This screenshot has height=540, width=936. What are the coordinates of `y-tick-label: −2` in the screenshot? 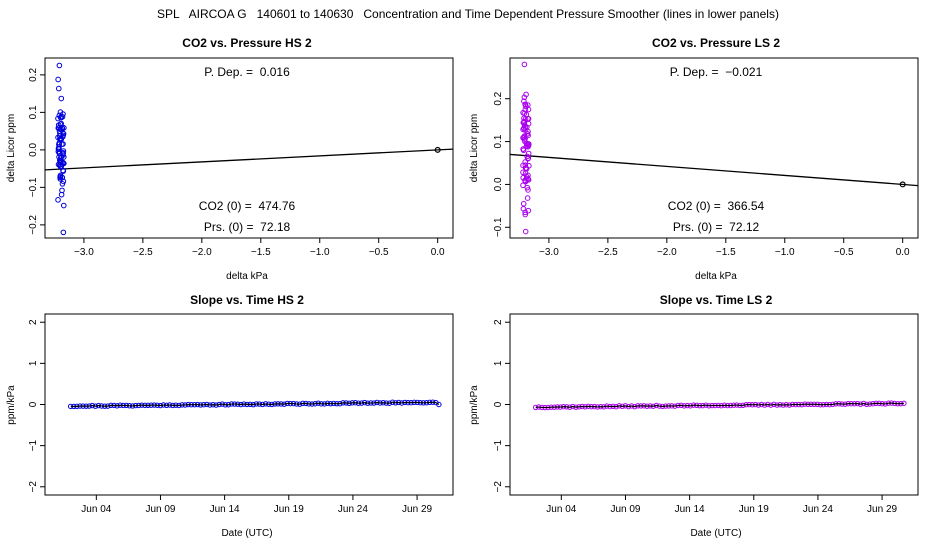 It's located at (498, 487).